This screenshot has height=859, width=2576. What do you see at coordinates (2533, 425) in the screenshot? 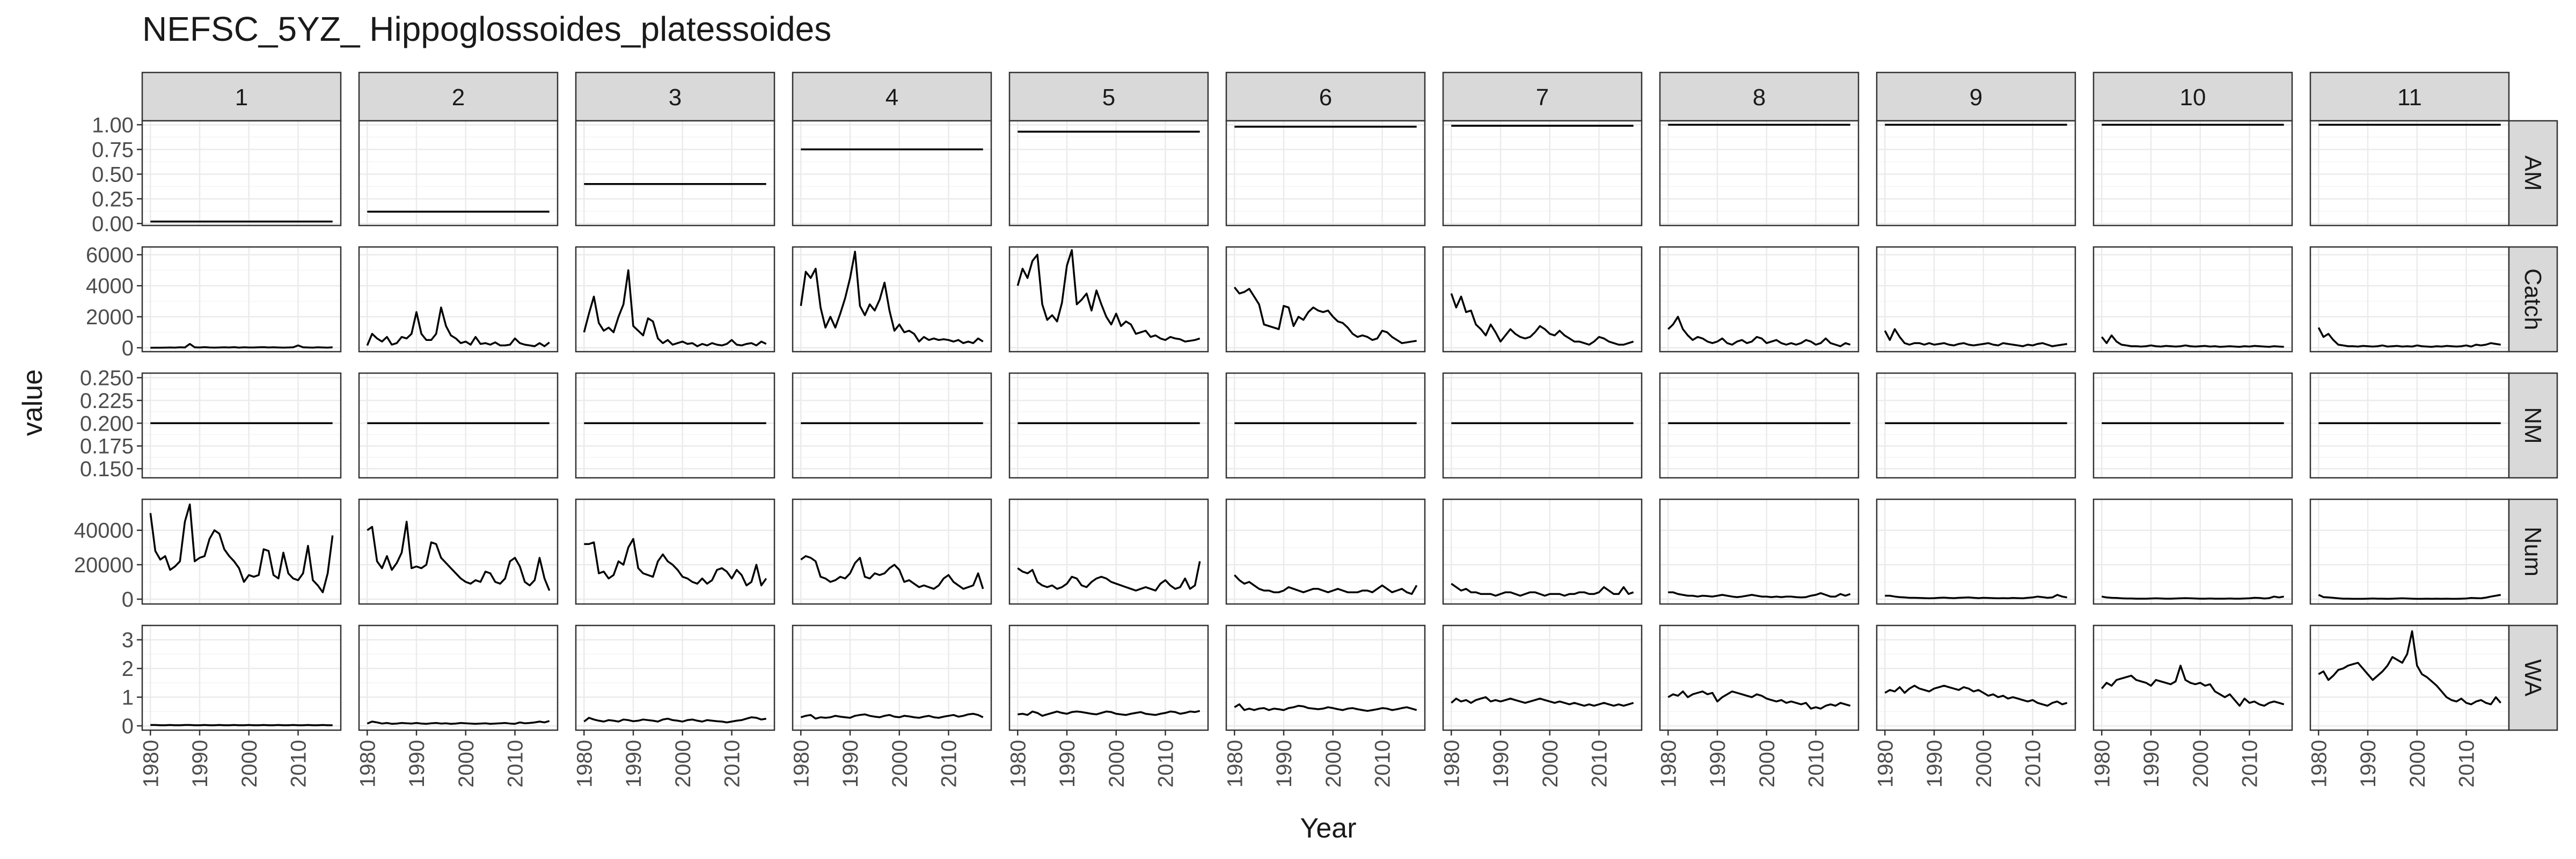
I see `facet-row-label: NM` at bounding box center [2533, 425].